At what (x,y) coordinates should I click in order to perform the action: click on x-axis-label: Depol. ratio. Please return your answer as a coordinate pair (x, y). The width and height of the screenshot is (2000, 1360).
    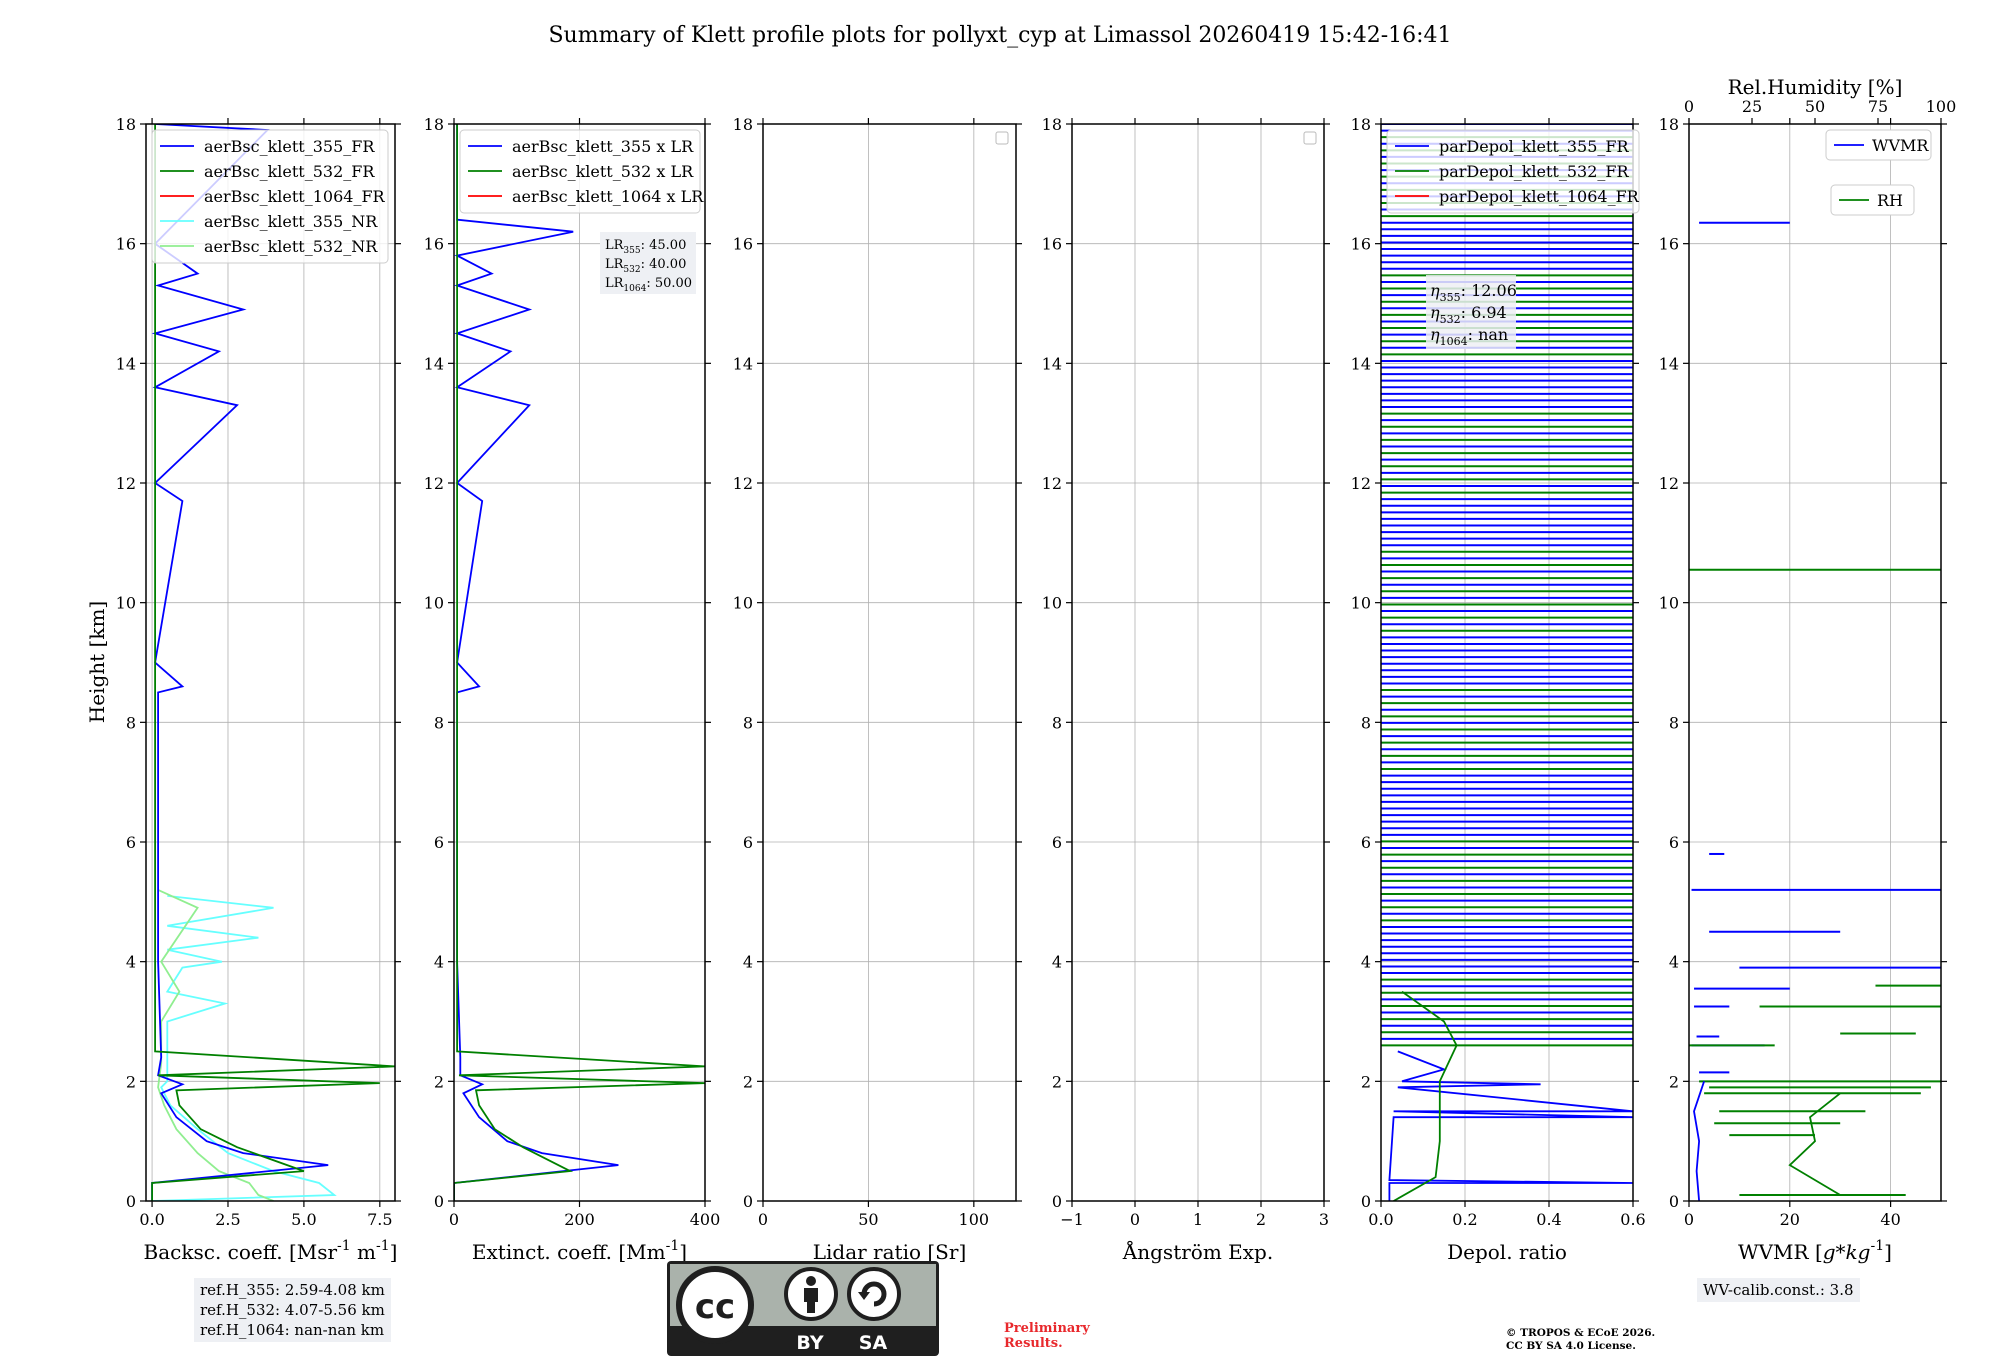
    Looking at the image, I should click on (1507, 1252).